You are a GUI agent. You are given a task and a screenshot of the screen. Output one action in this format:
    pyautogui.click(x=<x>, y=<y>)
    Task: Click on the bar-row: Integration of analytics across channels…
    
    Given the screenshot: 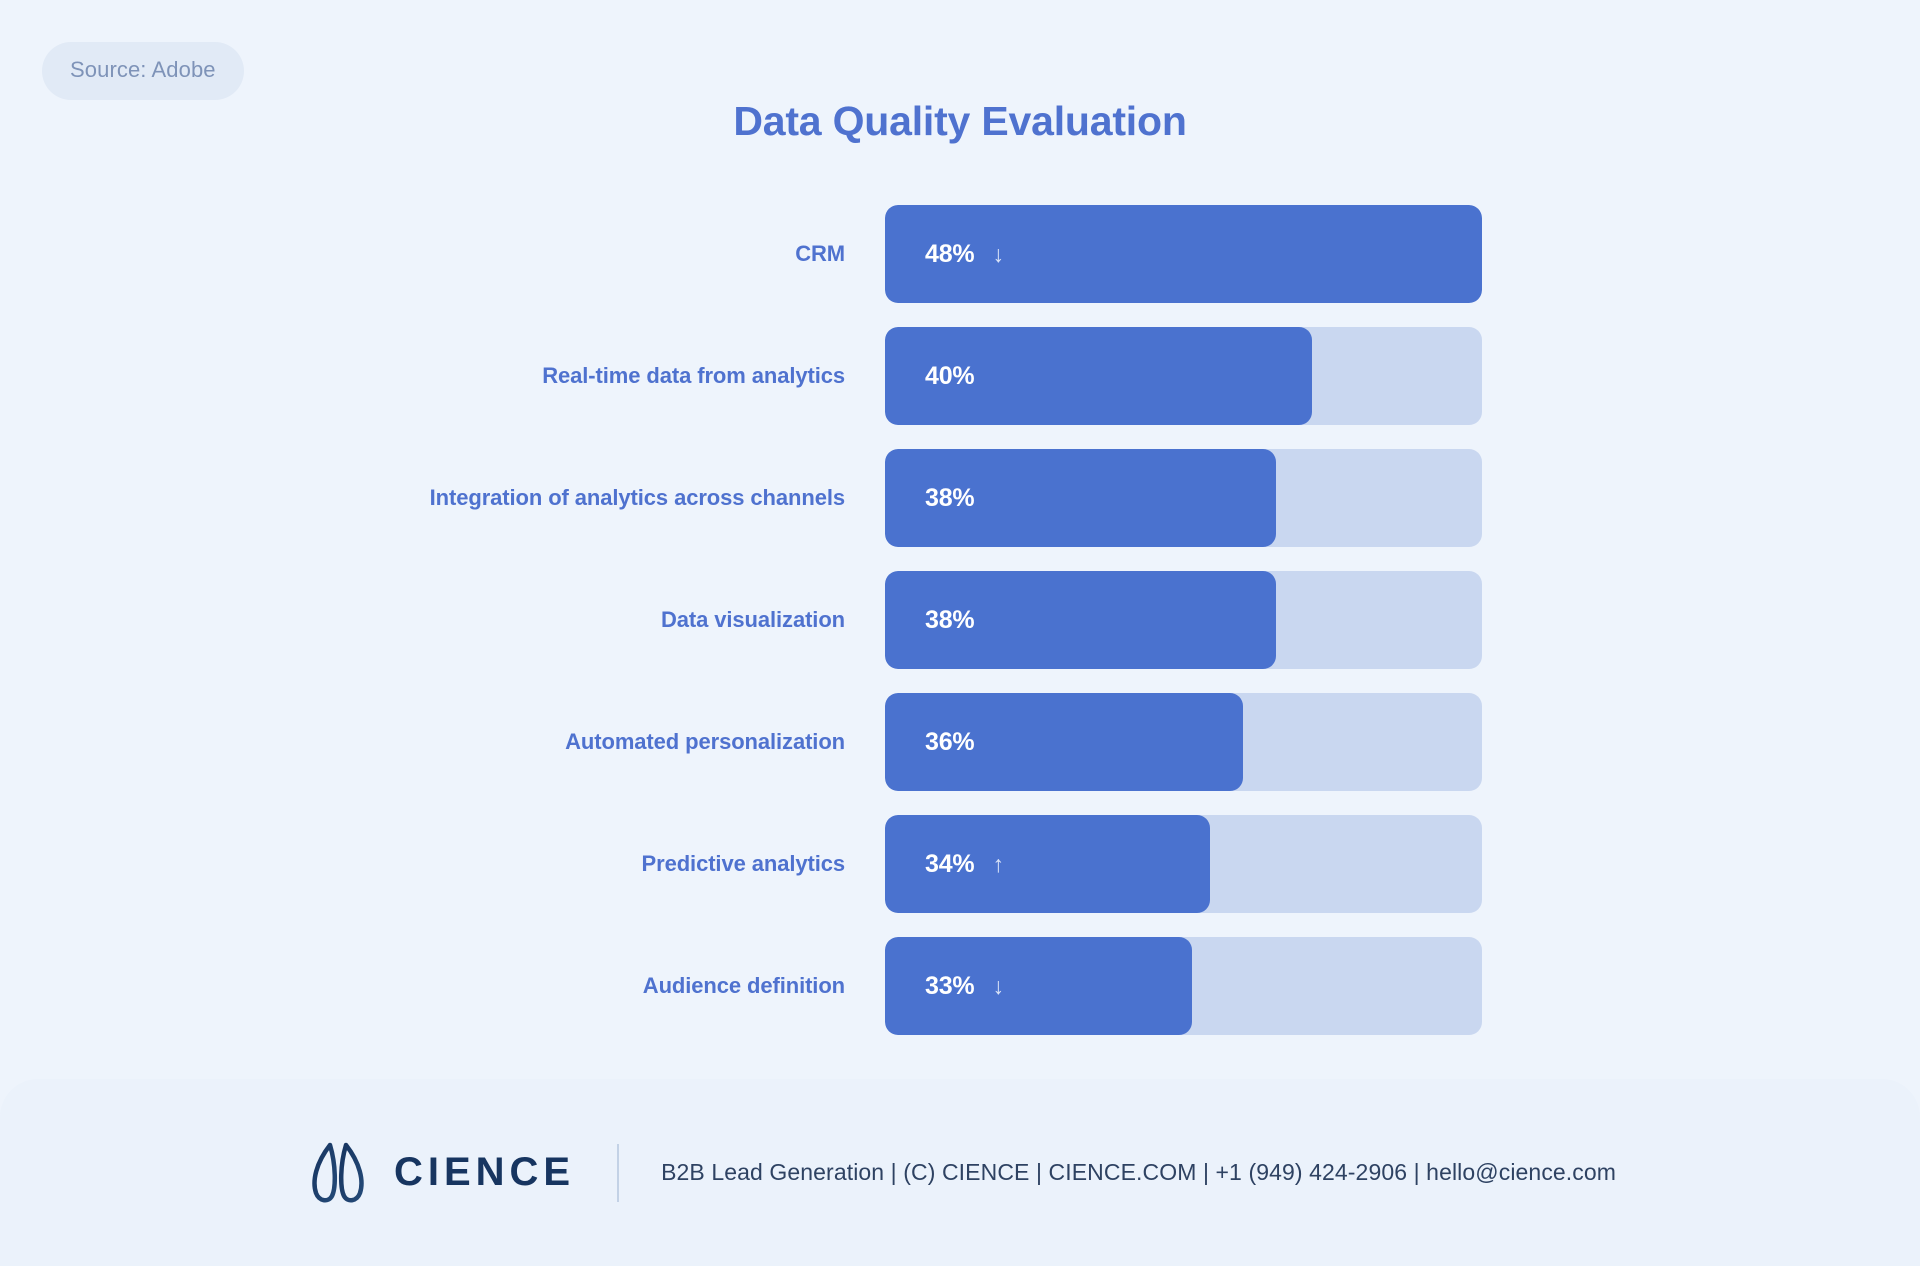 What is the action you would take?
    pyautogui.click(x=960, y=498)
    